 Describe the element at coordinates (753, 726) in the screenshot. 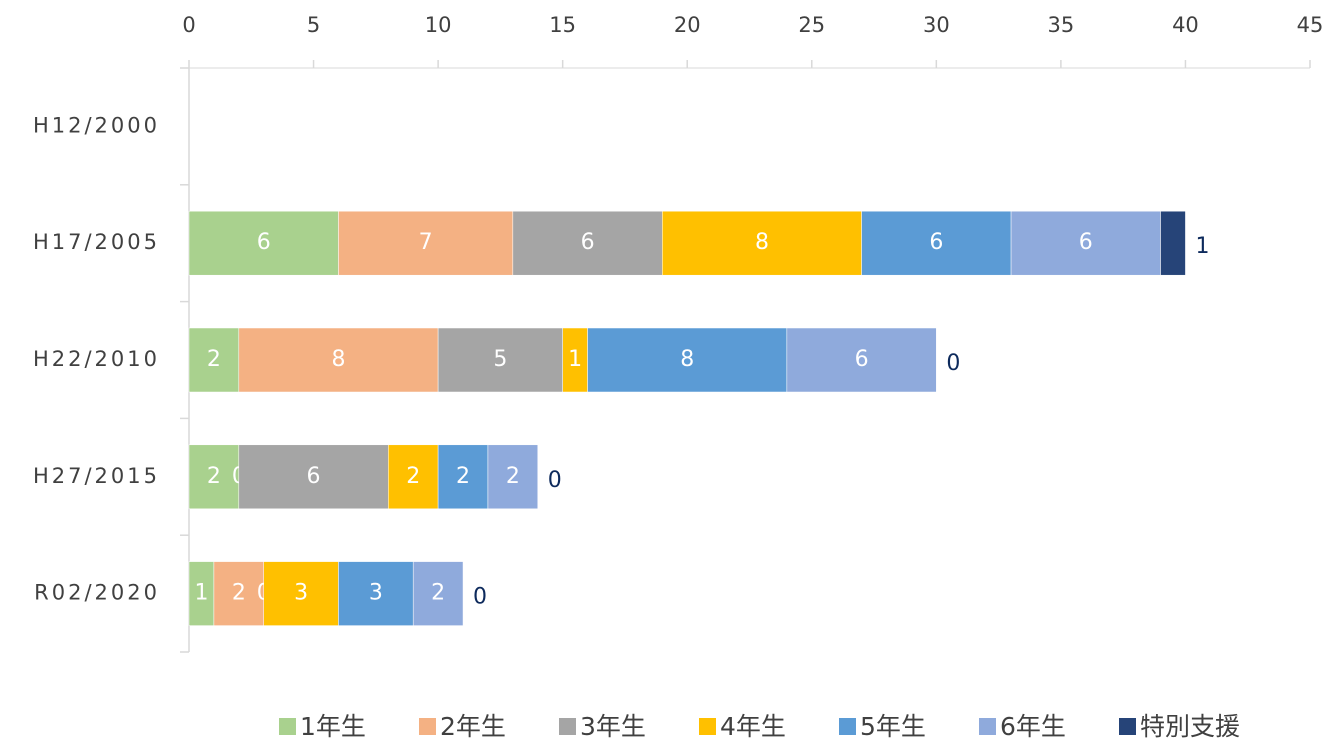

I see `legend-label: 4年生` at that location.